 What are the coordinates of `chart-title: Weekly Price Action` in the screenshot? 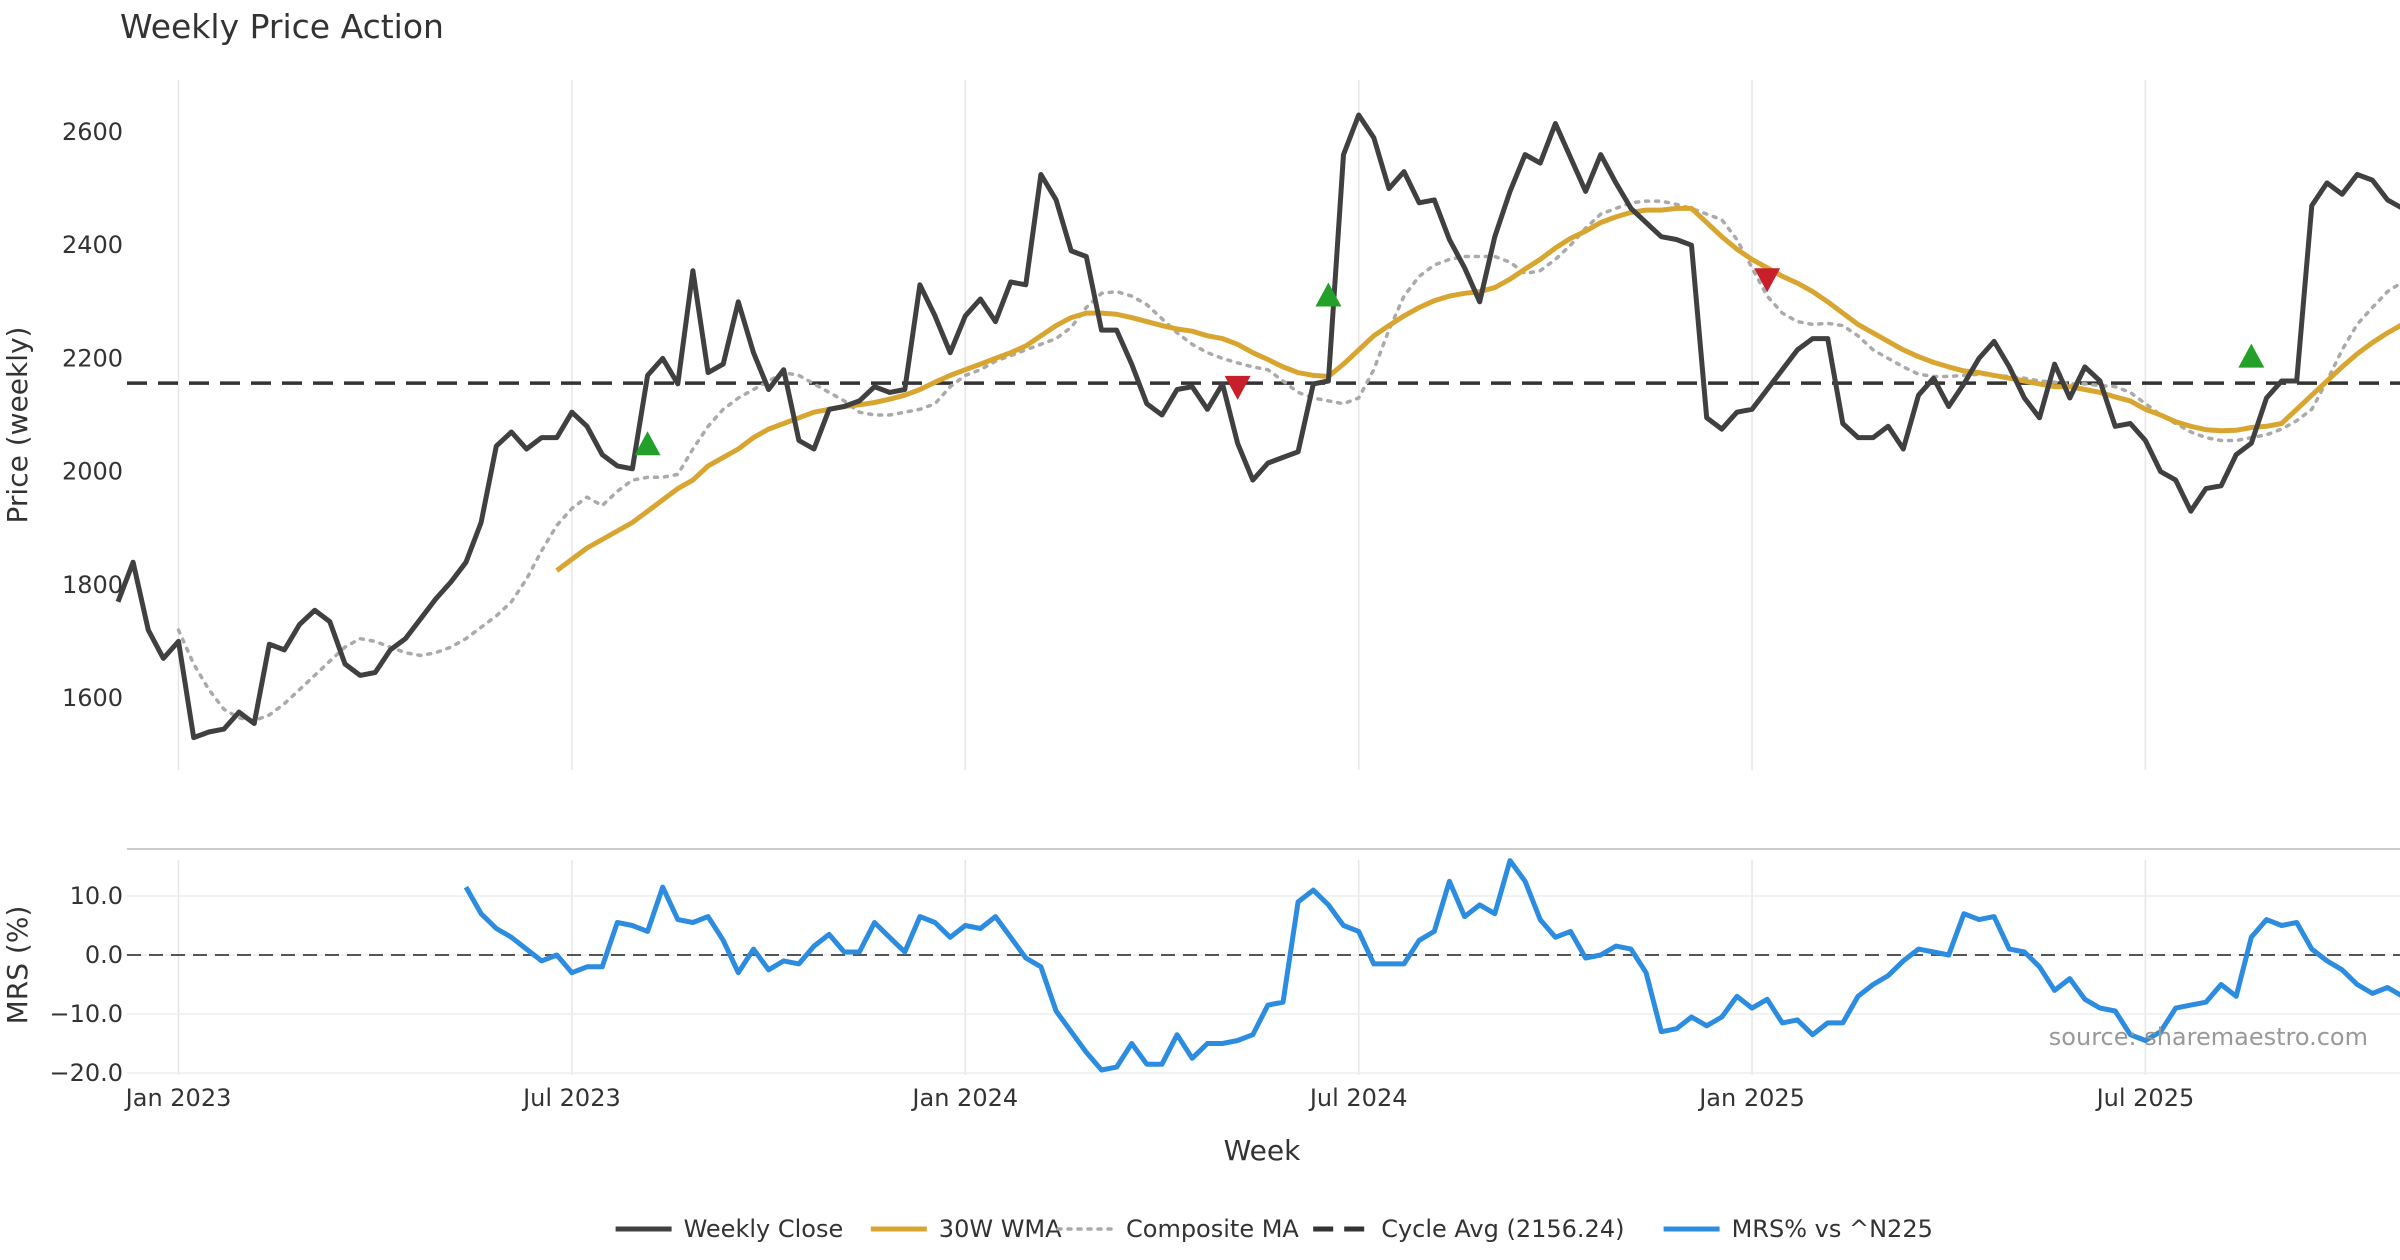 It's located at (282, 26).